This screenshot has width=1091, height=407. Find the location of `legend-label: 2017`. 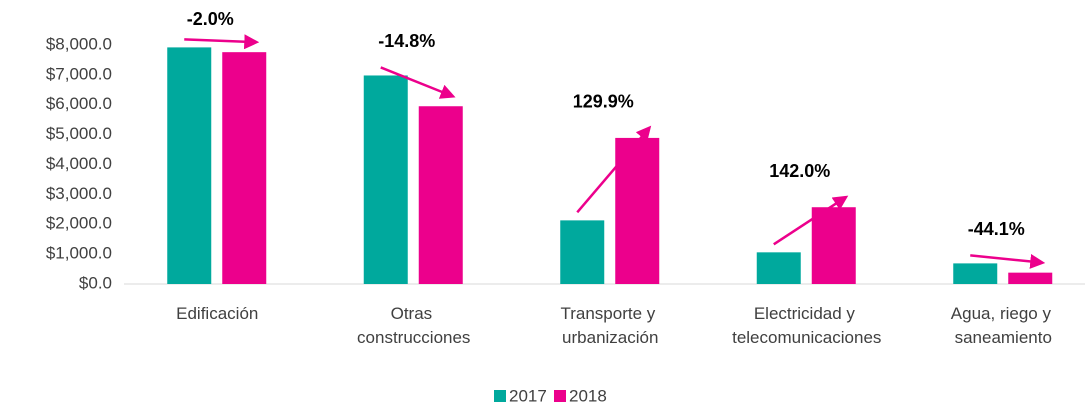

legend-label: 2017 is located at coordinates (528, 395).